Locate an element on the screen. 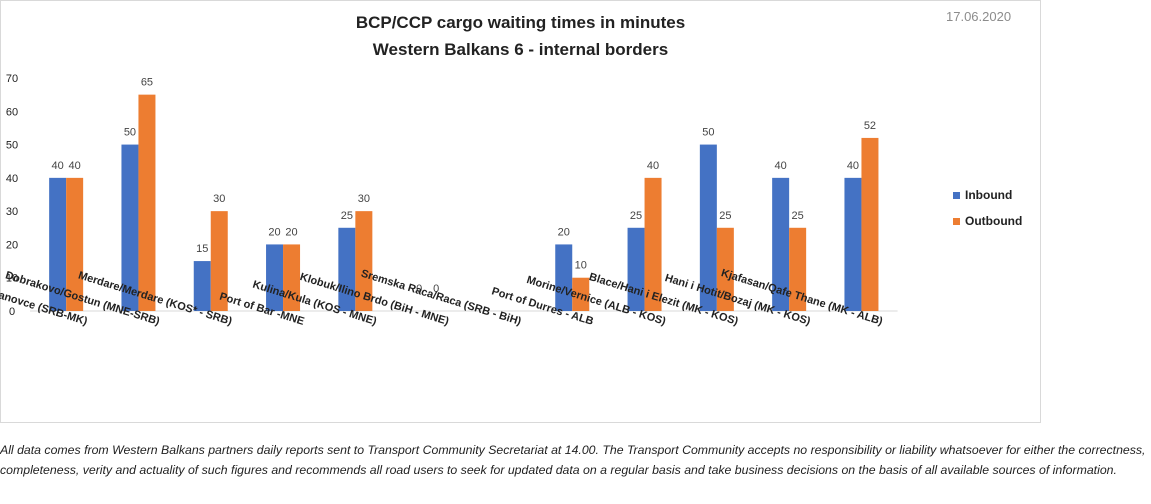  y-tick-label: 70 is located at coordinates (12, 79).